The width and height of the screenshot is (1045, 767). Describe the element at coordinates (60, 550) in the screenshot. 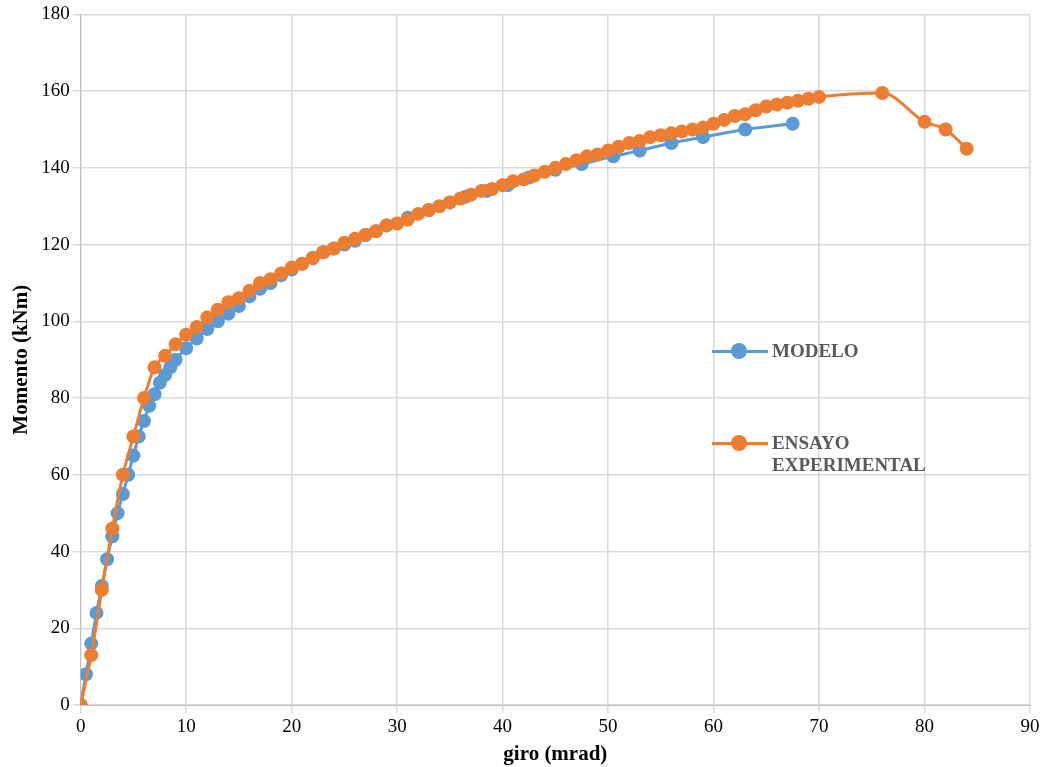

I see `y-tick-label: 40` at that location.